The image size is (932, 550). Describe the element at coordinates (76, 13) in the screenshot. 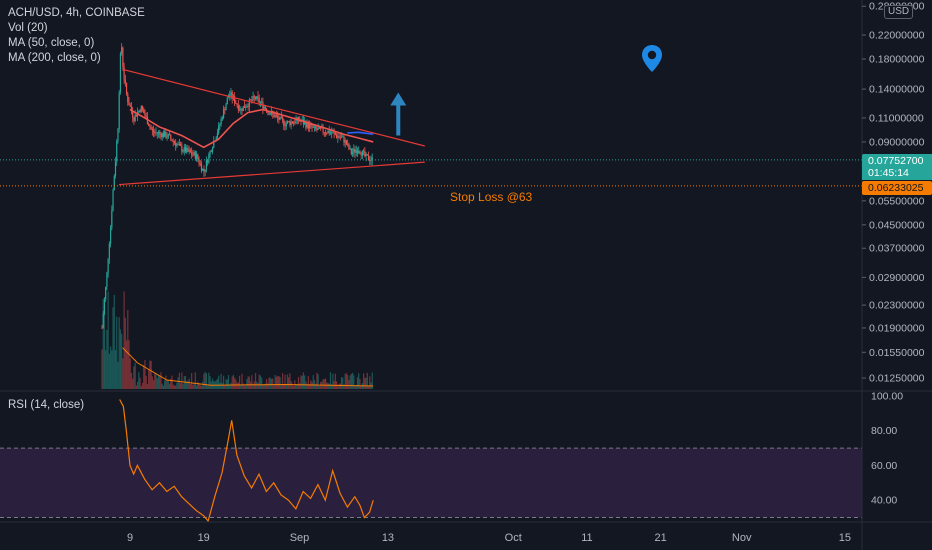

I see `symbol-title: ACH/USD, 4h, COINBASE` at that location.